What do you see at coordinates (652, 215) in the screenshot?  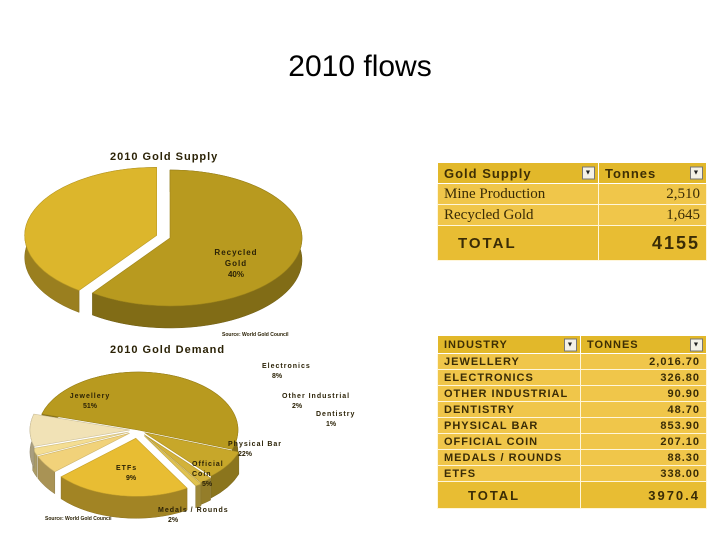 I see `row-value: 1,645` at bounding box center [652, 215].